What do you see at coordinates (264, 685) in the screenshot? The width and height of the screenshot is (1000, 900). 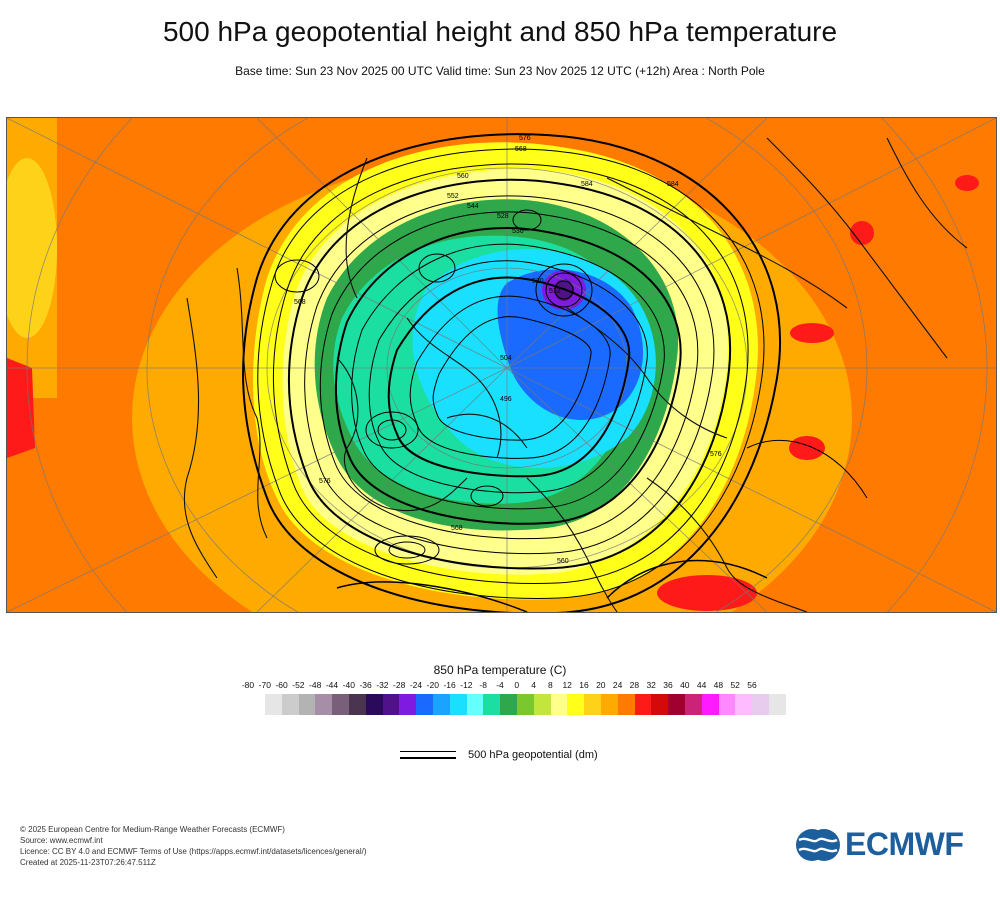 I see `legend-tick-label: -70` at bounding box center [264, 685].